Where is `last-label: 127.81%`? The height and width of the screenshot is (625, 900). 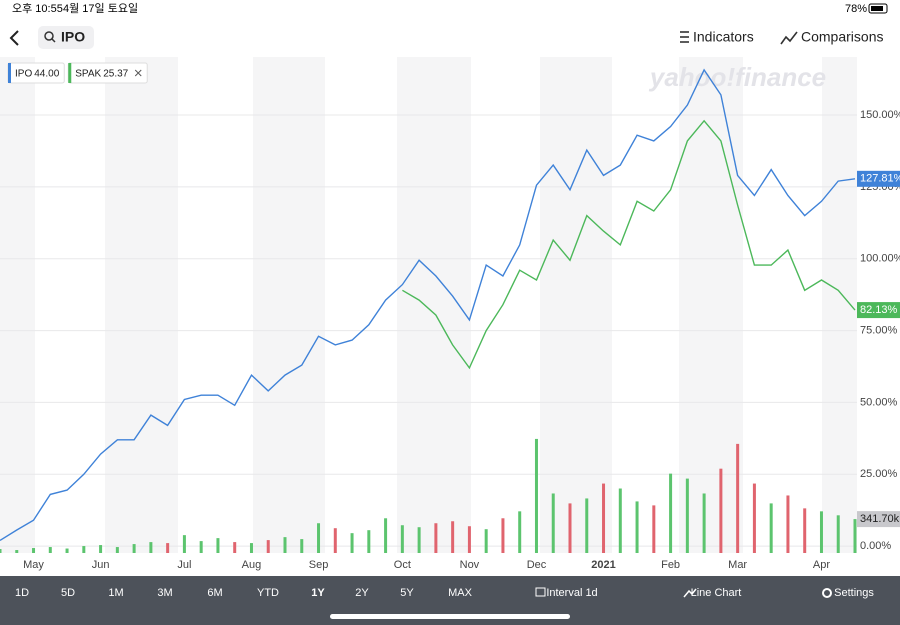
last-label: 127.81% is located at coordinates (880, 179).